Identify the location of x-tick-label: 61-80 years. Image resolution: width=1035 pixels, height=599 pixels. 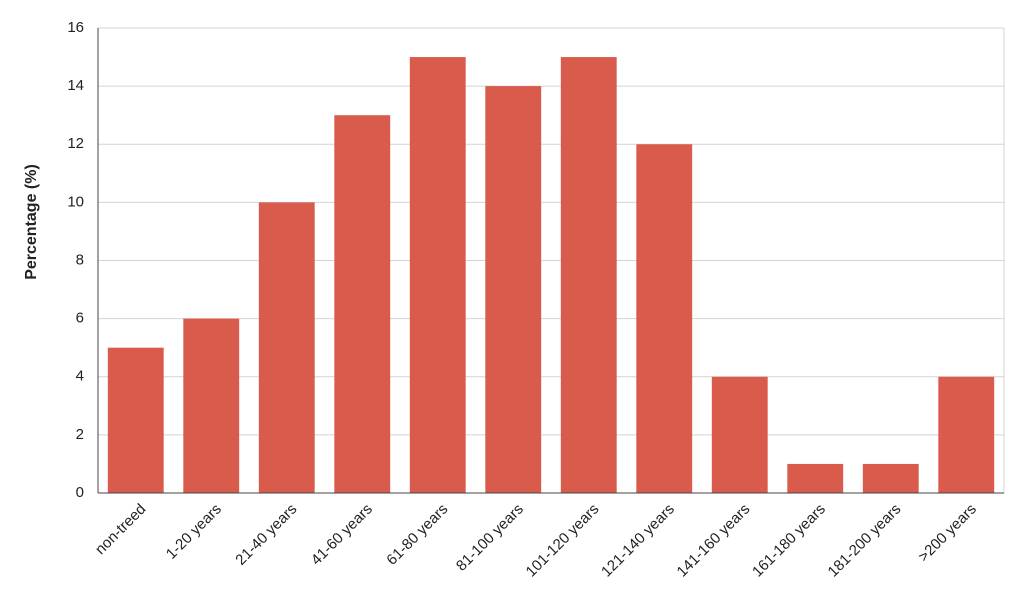
(417, 535).